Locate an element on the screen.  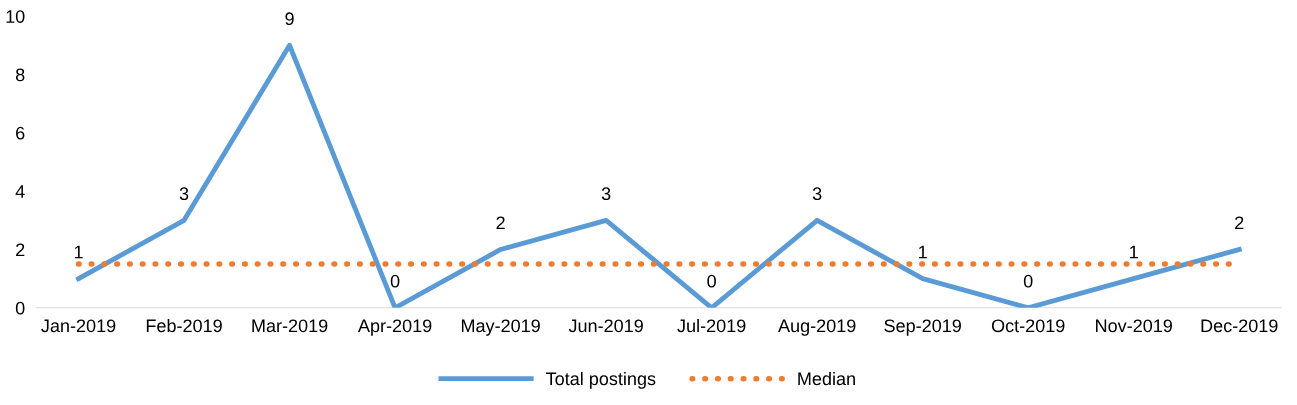
y-tick-label: 10 is located at coordinates (15, 16).